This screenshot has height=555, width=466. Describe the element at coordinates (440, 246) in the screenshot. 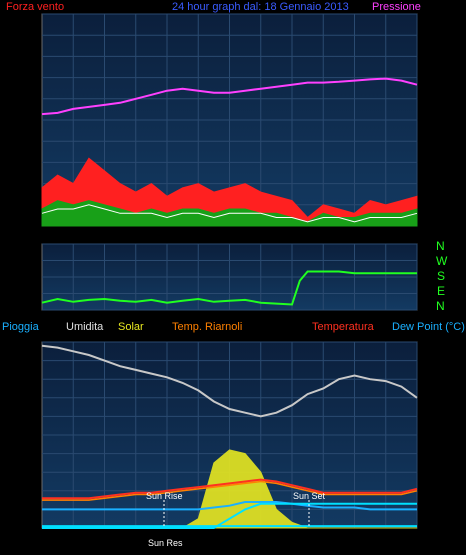

I see `compass-n1: N` at that location.